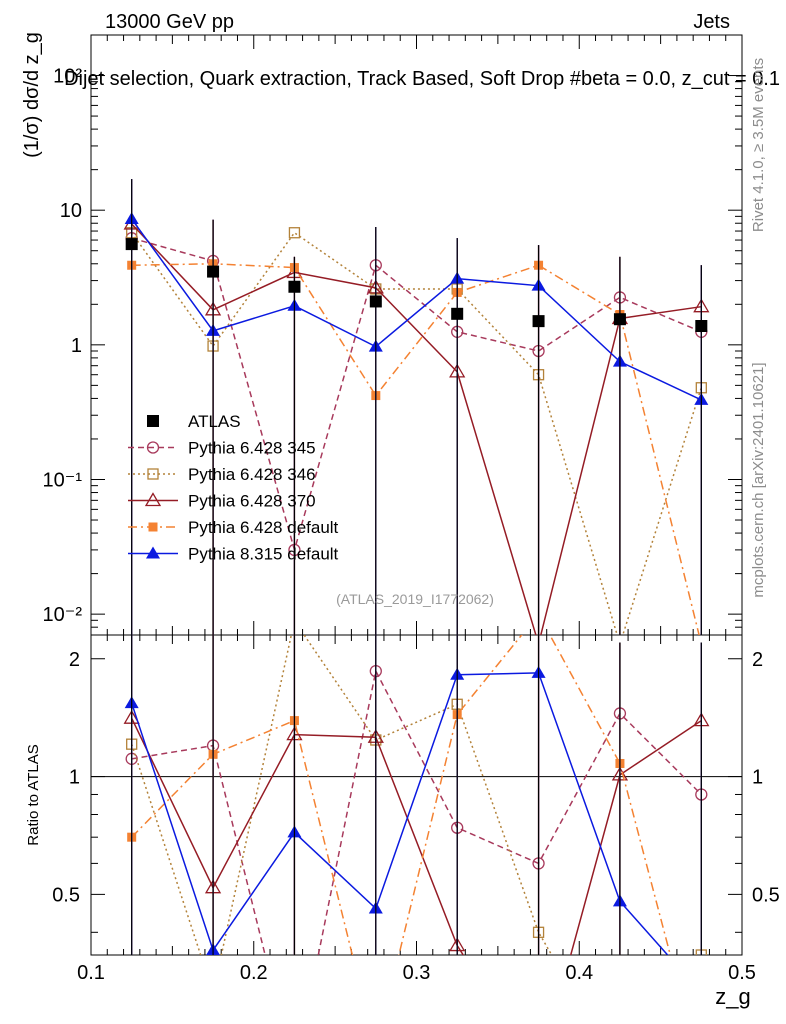  I want to click on ratio-y-tick-label: 0.5, so click(66, 895).